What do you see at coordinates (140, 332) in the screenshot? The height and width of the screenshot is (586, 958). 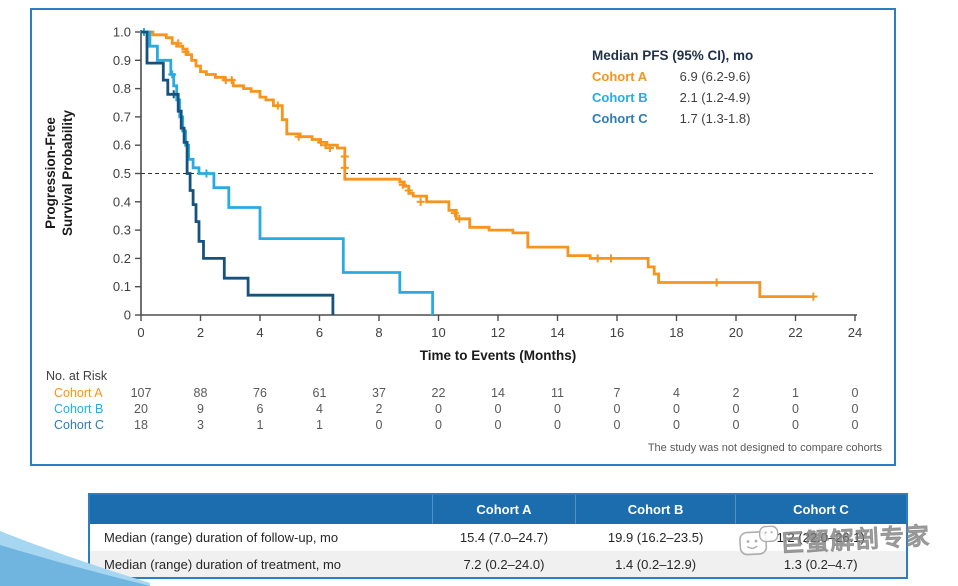 I see `x-tick-label: 0` at bounding box center [140, 332].